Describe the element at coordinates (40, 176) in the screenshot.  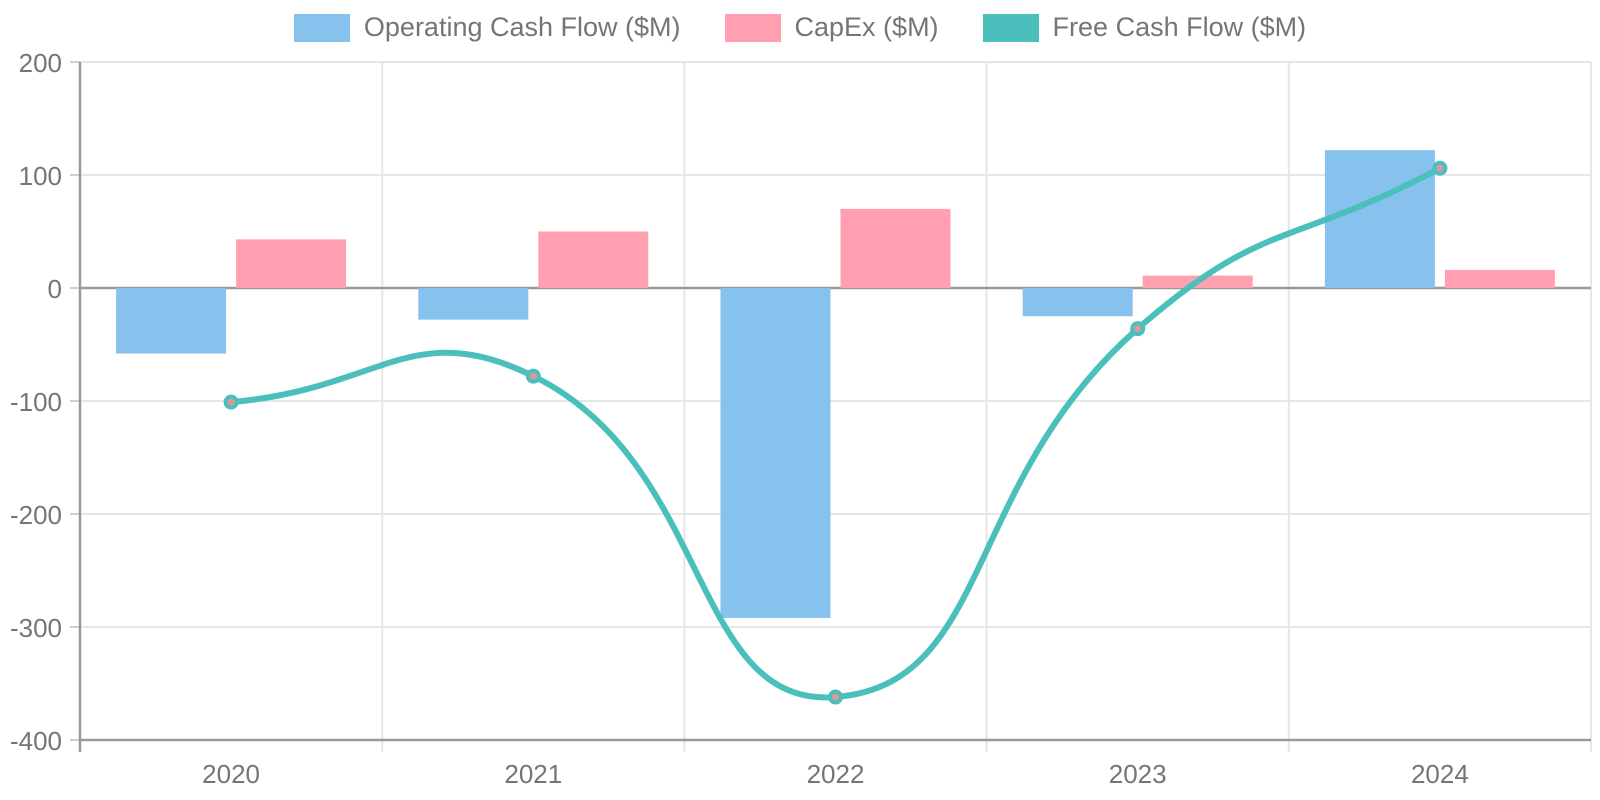
I see `y-axis-label: 100` at that location.